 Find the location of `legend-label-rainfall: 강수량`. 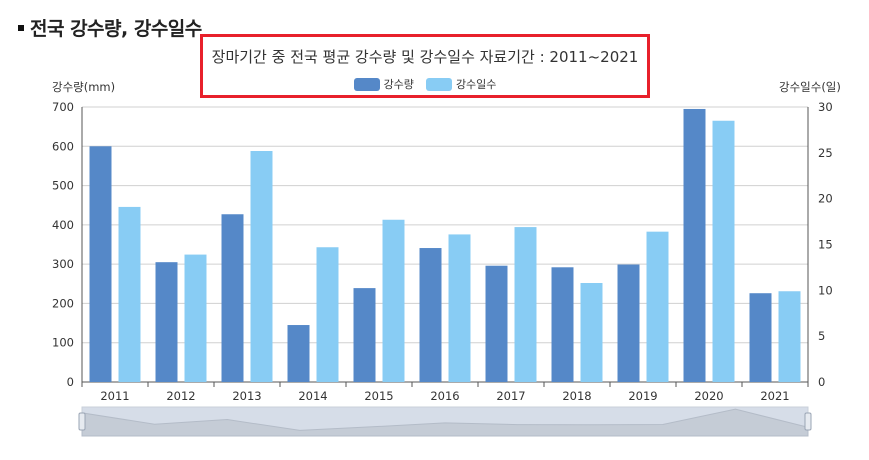

legend-label-rainfall: 강수량 is located at coordinates (398, 84).